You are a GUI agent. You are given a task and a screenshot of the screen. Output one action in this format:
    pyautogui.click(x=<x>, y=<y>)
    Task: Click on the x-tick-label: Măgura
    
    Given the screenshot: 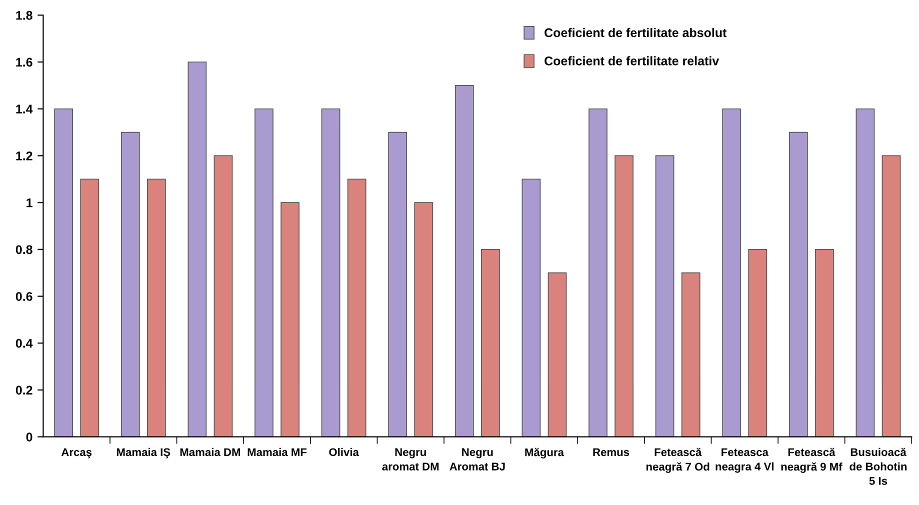 What is the action you would take?
    pyautogui.click(x=544, y=453)
    